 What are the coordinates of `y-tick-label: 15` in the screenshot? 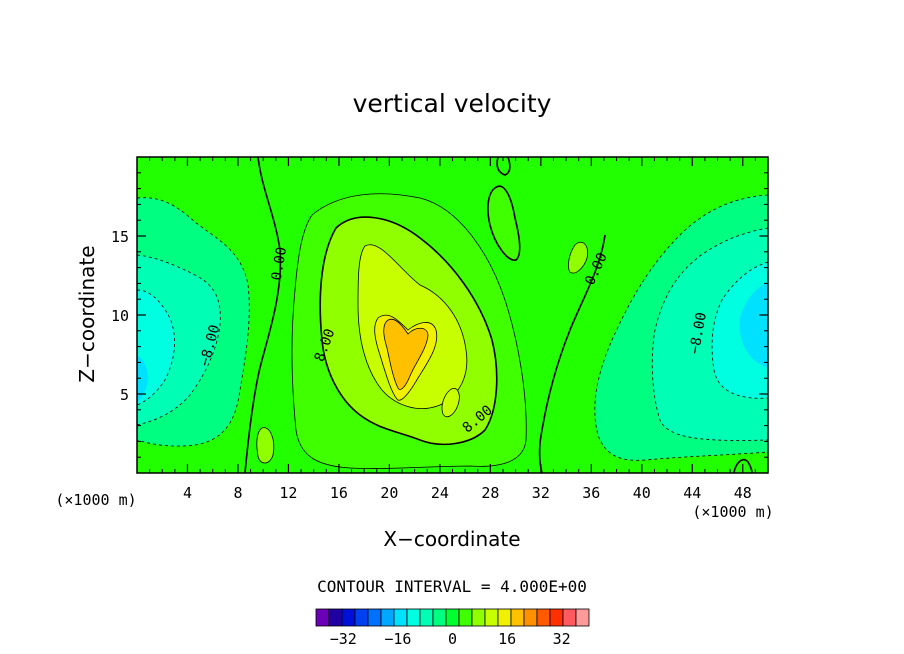 It's located at (120, 237).